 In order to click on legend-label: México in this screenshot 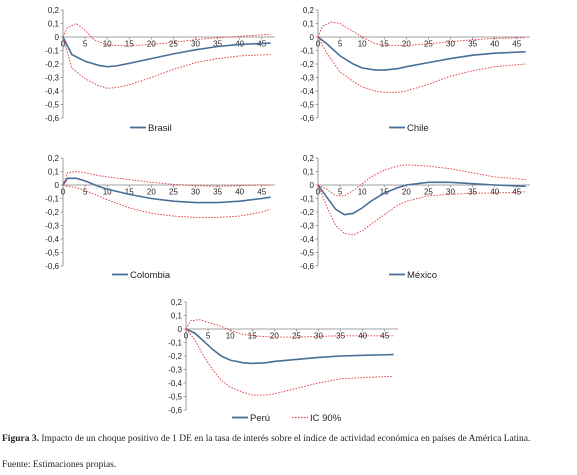, I will do `click(422, 275)`.